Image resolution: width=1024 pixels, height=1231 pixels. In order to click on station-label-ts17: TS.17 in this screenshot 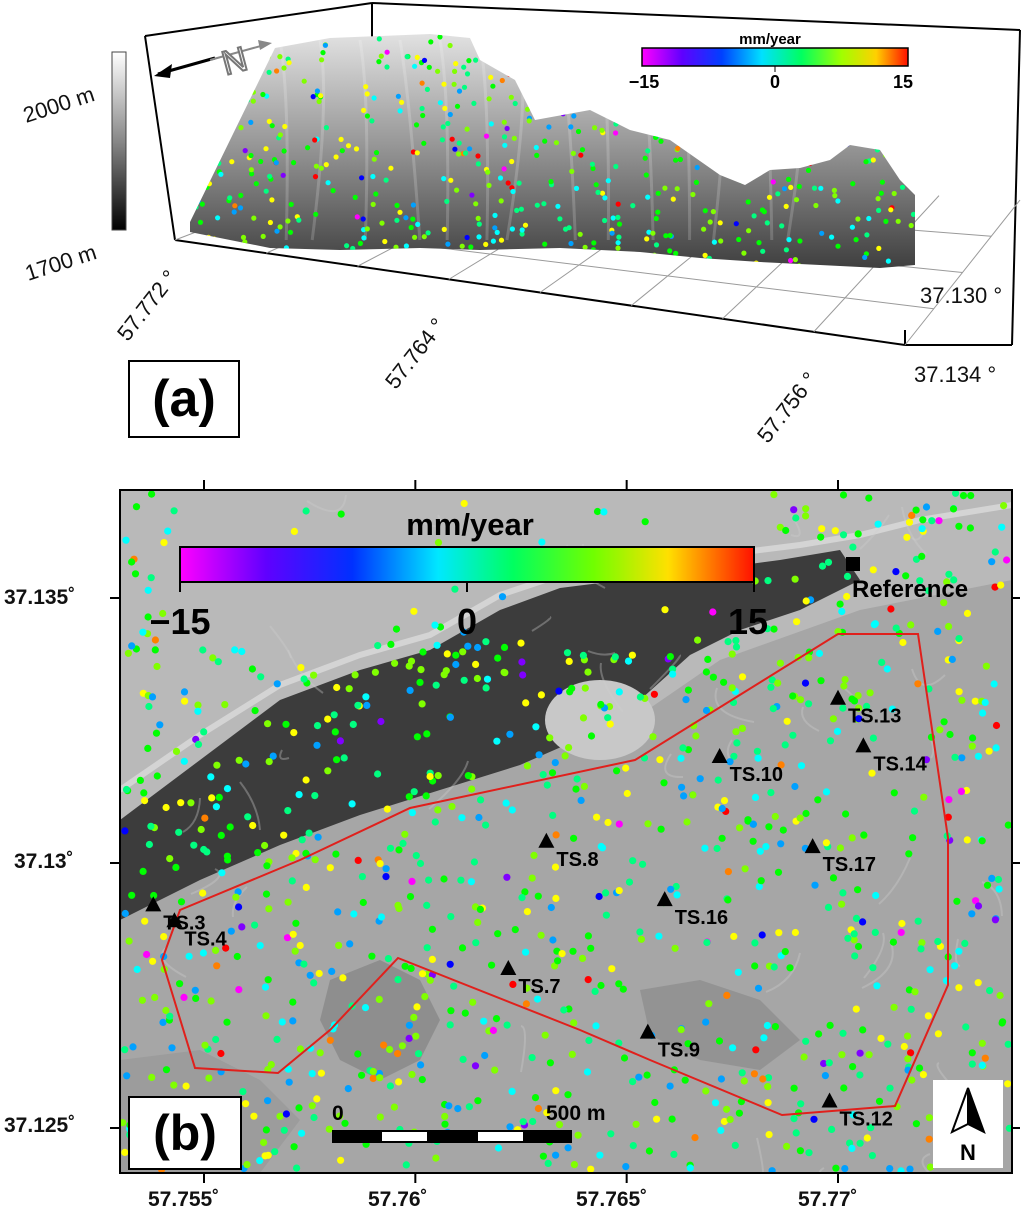, I will do `click(849, 865)`.